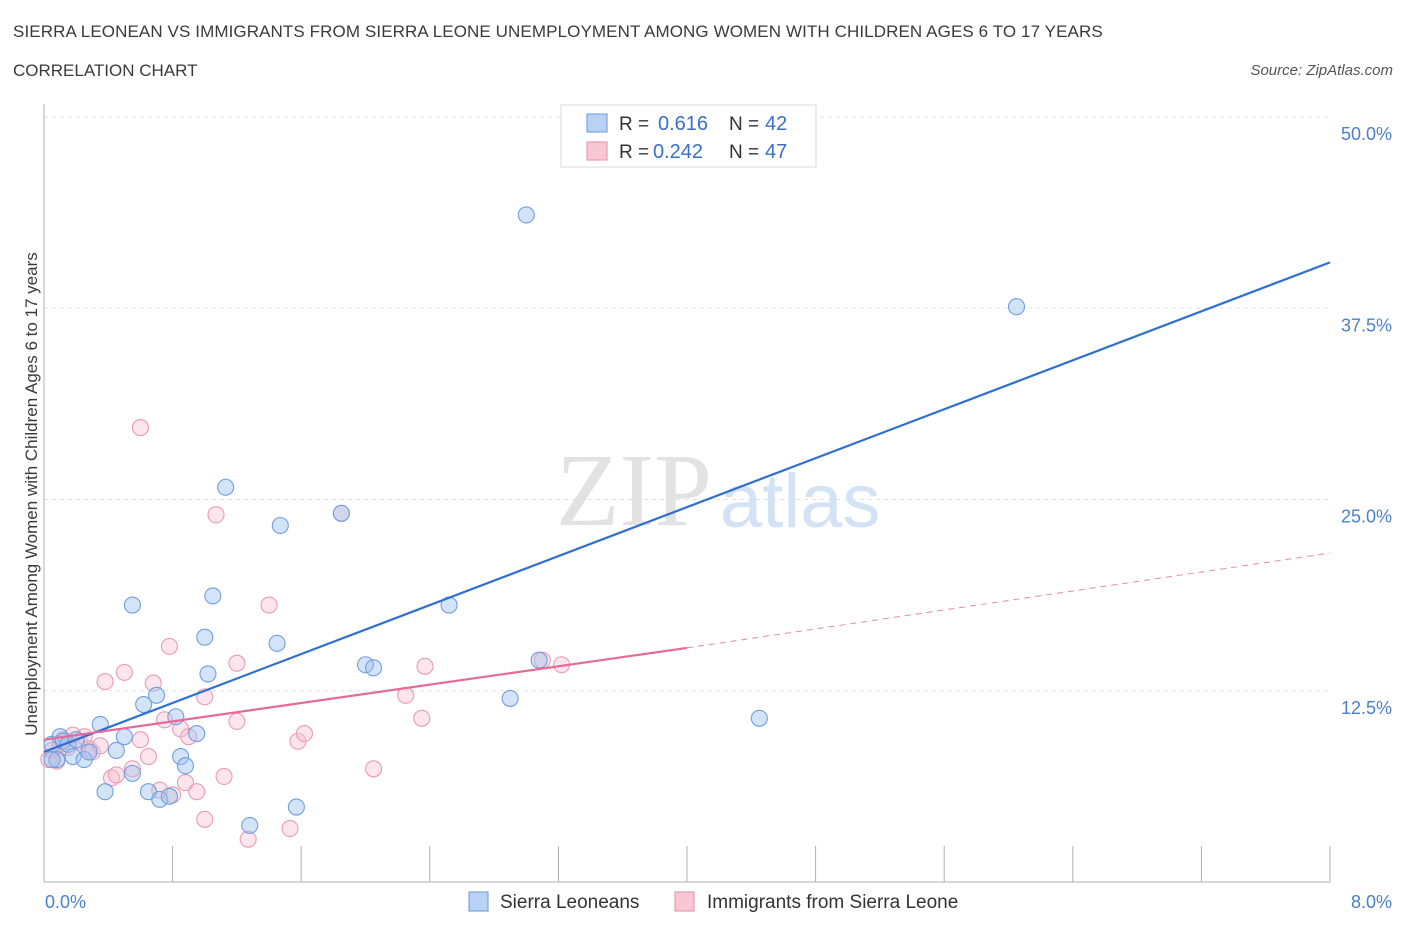 The width and height of the screenshot is (1406, 930). Describe the element at coordinates (683, 124) in the screenshot. I see `blue-r-value: 0.616` at that location.